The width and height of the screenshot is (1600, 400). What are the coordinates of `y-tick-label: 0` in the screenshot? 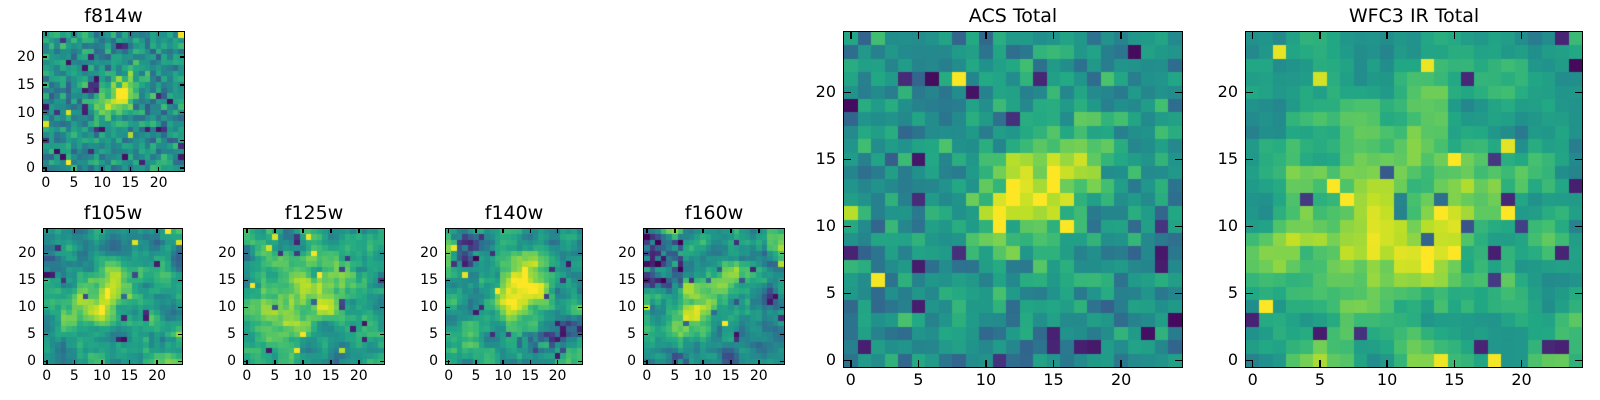 It's located at (830, 360).